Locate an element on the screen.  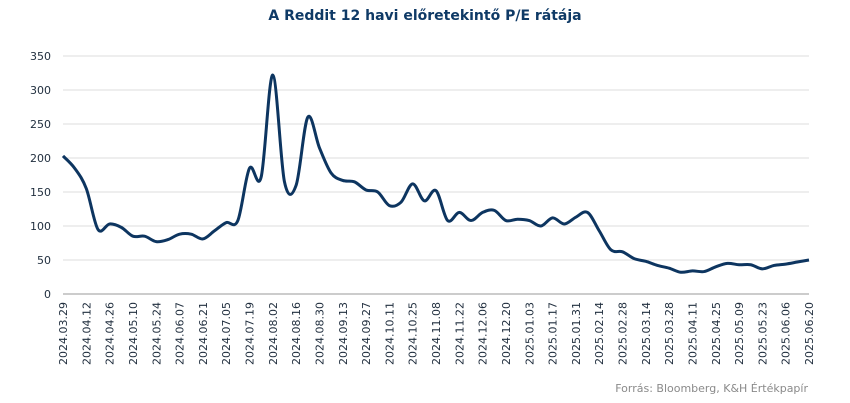
x-tick-label: 2024.09.27 is located at coordinates (366, 333).